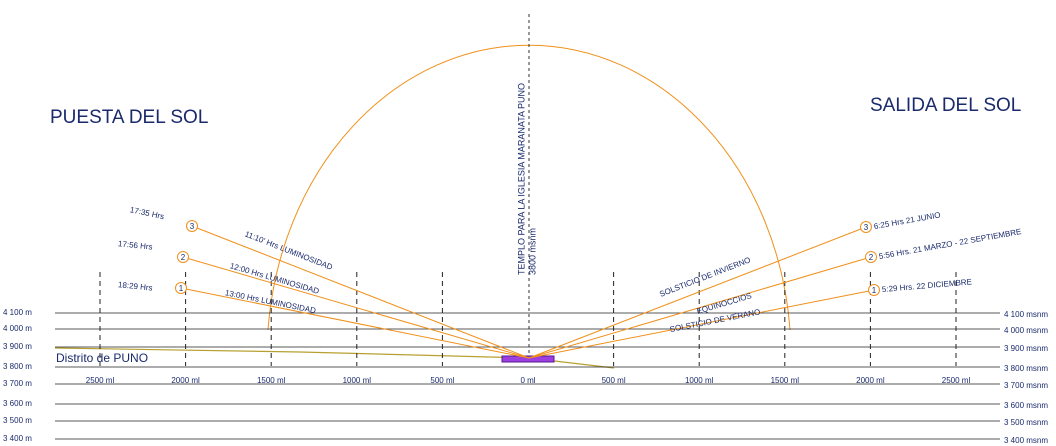 The image size is (1056, 446). Describe the element at coordinates (907, 220) in the screenshot. I see `sunrise-time: 6:25 Hrs 21 JUNIO` at that location.